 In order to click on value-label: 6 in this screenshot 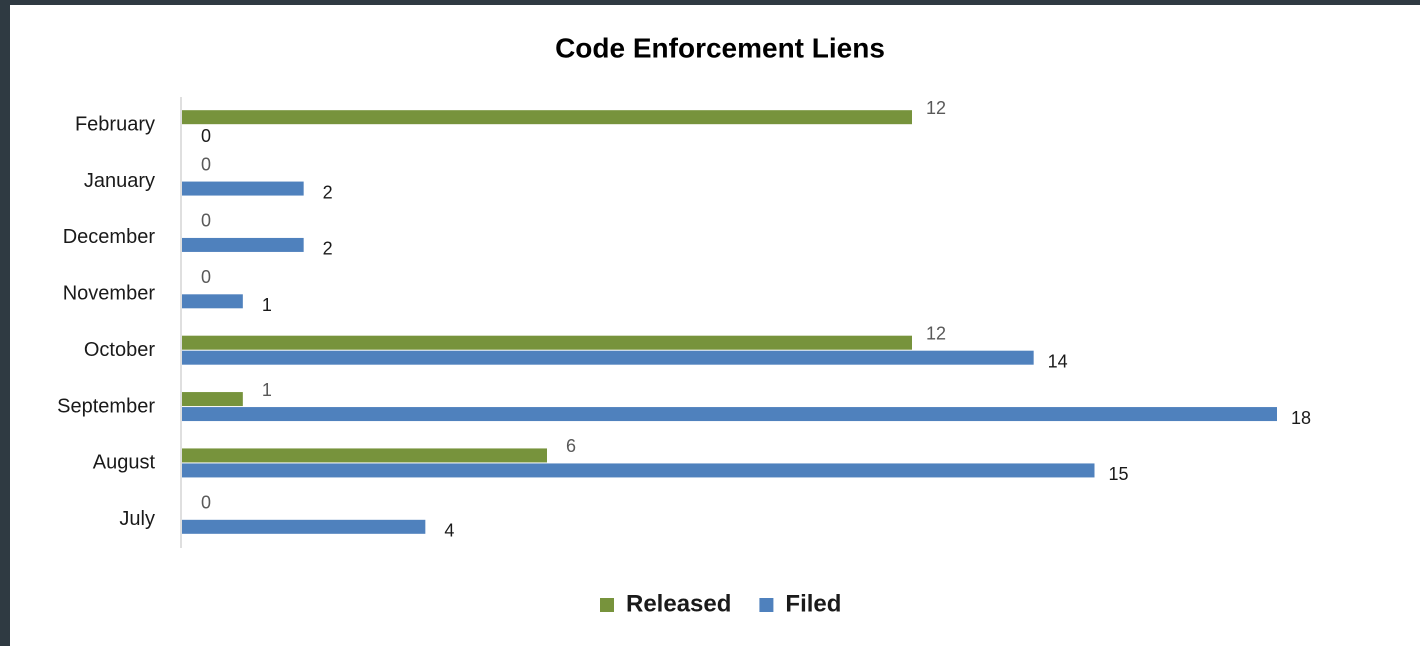, I will do `click(571, 446)`.